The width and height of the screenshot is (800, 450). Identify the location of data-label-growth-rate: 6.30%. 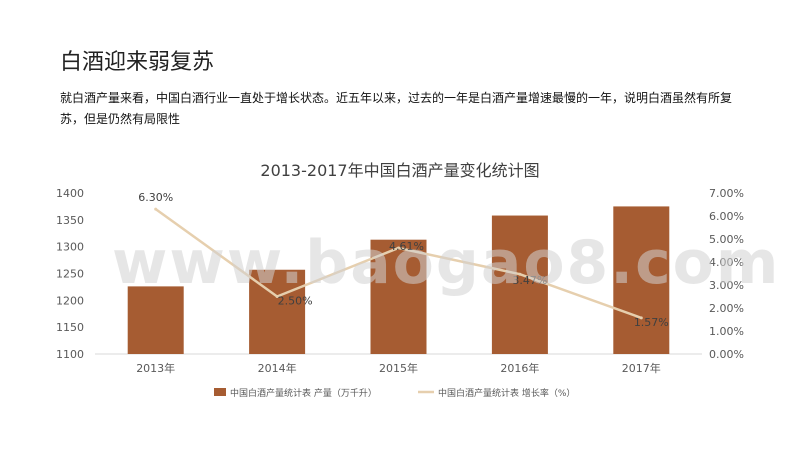
(155, 197).